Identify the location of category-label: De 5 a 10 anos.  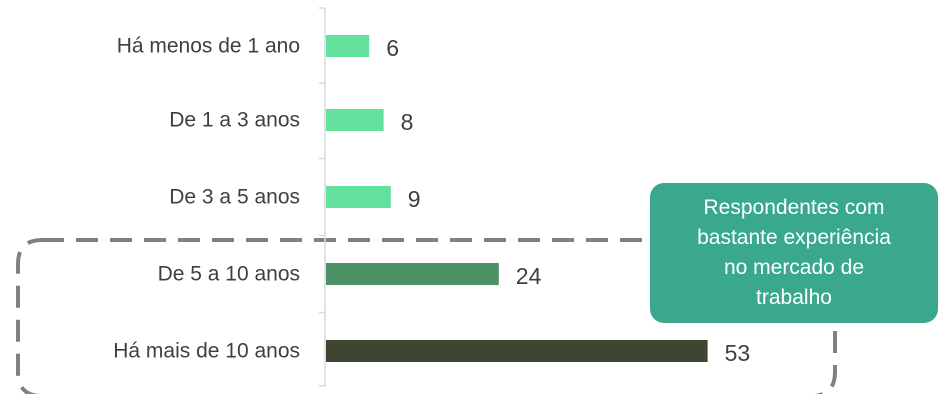
(229, 274).